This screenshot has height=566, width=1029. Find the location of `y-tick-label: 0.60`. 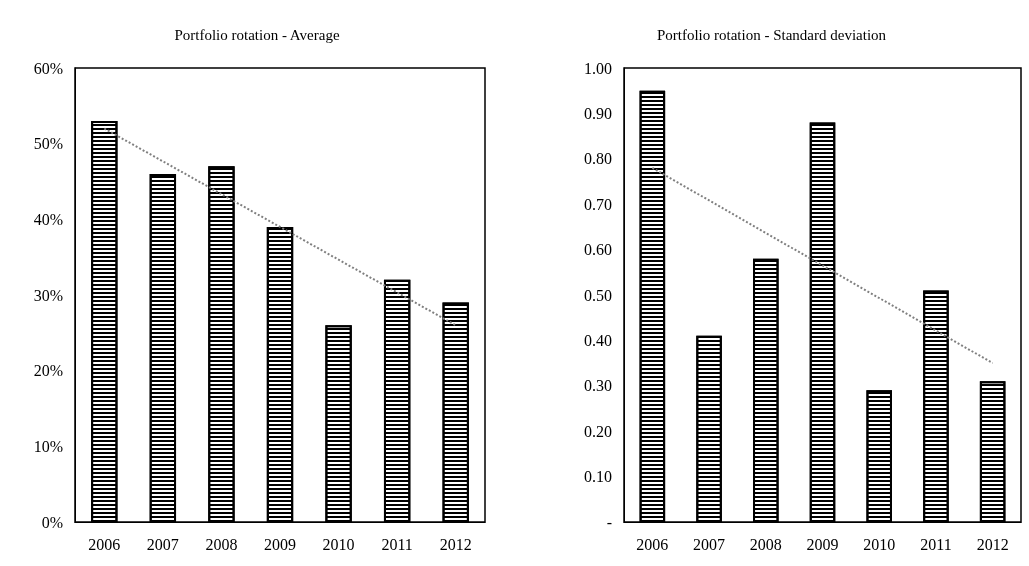

y-tick-label: 0.60 is located at coordinates (598, 250).